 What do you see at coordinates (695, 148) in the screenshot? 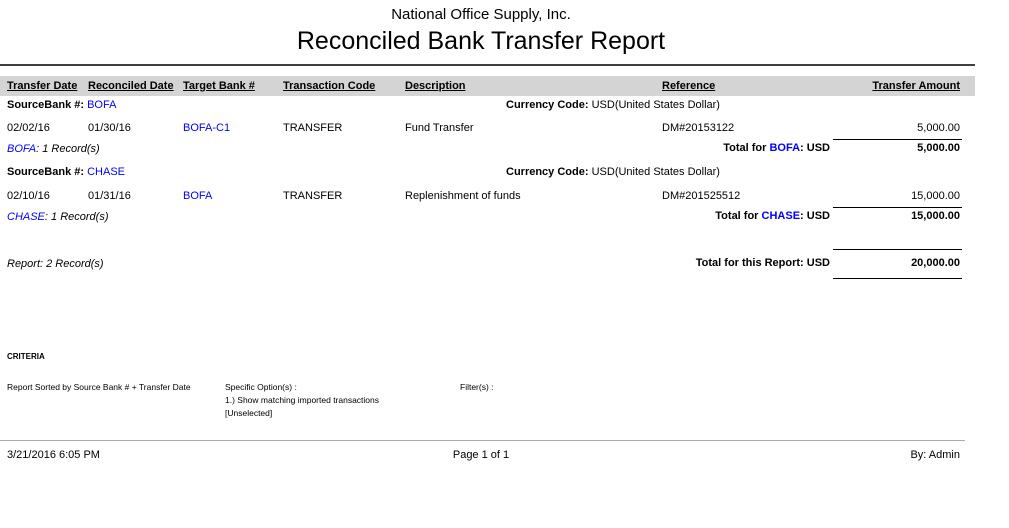
I see `group-total-label: Total for BOFA: USD` at bounding box center [695, 148].